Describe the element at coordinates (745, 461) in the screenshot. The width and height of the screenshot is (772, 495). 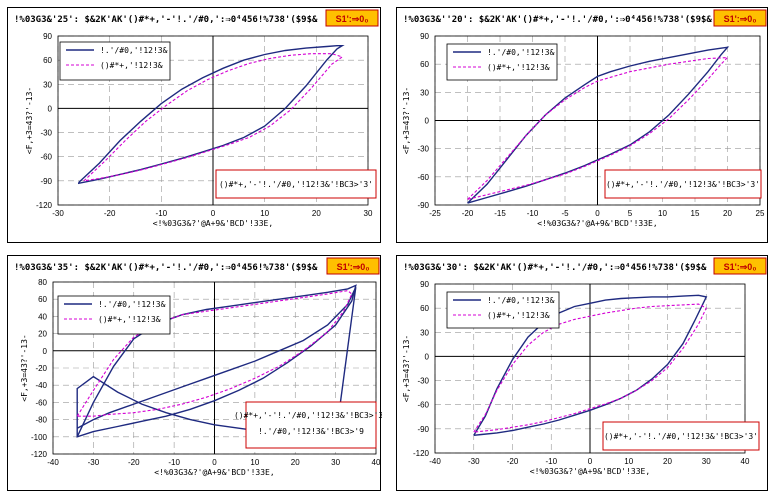
I see `x-tick-label: 40` at that location.